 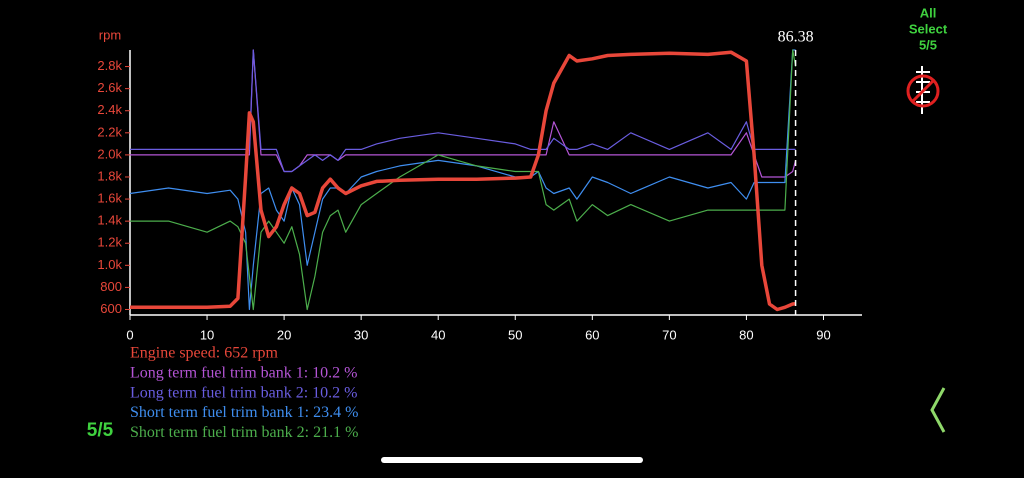 I want to click on y-tick-label: 1.6k, so click(x=109, y=198).